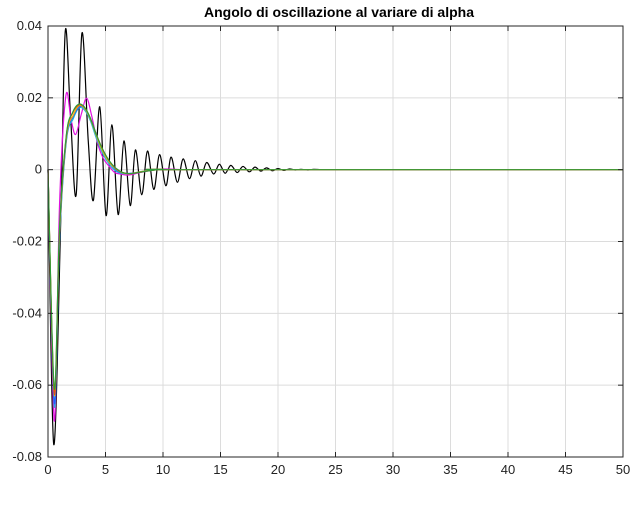 This screenshot has height=510, width=636. I want to click on x-tick-label: 40, so click(508, 469).